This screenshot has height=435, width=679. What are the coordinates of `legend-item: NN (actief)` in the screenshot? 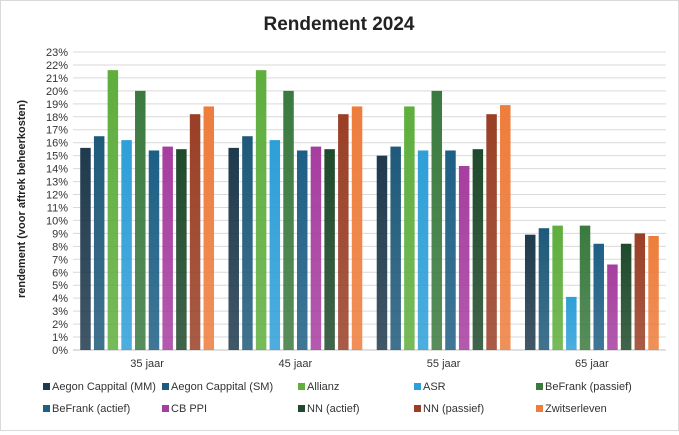 It's located at (329, 409).